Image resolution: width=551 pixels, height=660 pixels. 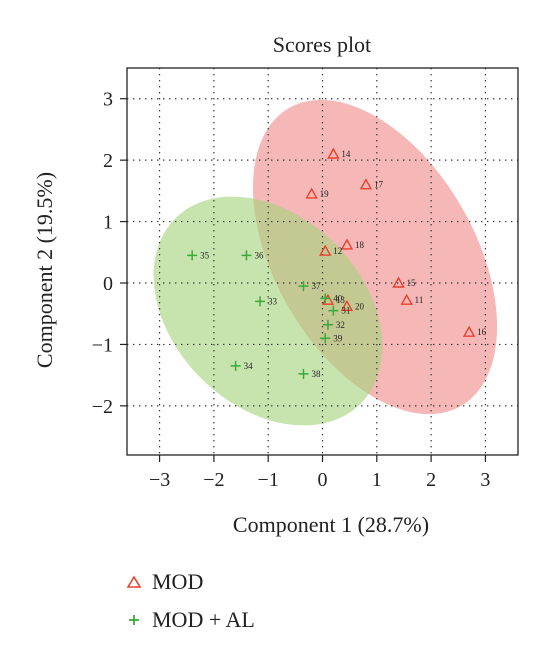 I want to click on legend: MOD MOD + AL, so click(x=188, y=601).